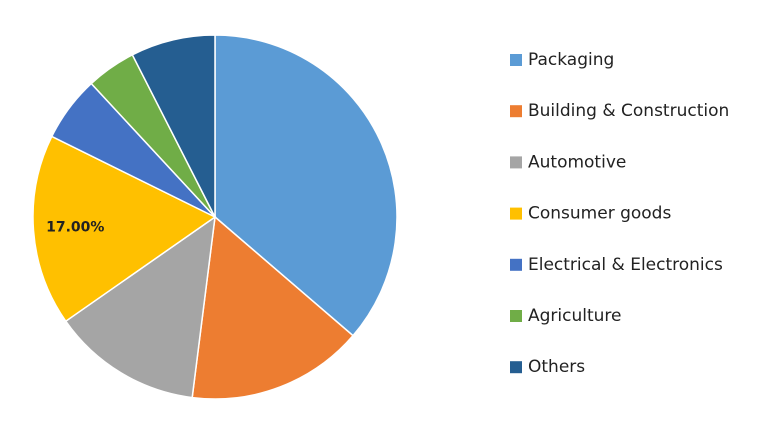 This screenshot has width=780, height=440. What do you see at coordinates (599, 214) in the screenshot?
I see `legend-text: Consumer goods` at bounding box center [599, 214].